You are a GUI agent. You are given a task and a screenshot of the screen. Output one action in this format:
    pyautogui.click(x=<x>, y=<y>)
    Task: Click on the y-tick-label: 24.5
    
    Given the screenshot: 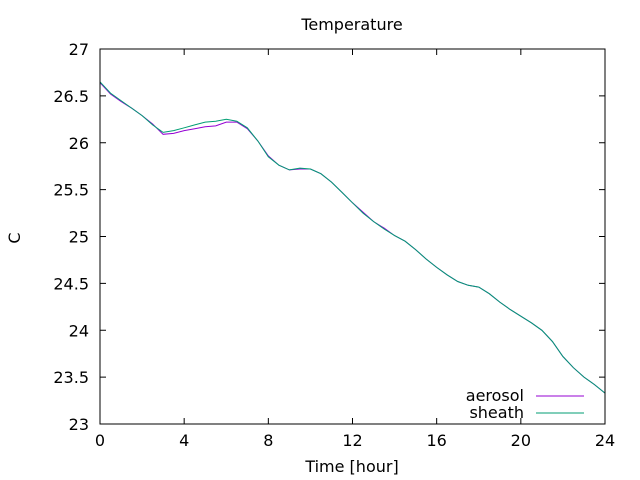 What is the action you would take?
    pyautogui.click(x=71, y=283)
    